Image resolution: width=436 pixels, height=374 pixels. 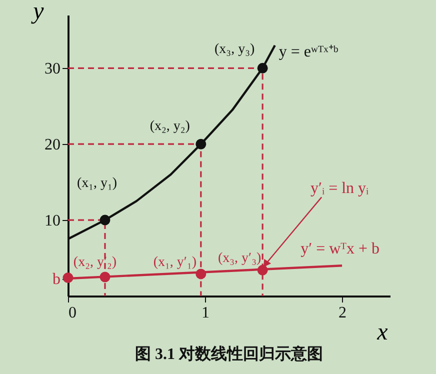 What do you see at coordinates (72, 313) in the screenshot?
I see `x-tick-label: 0` at bounding box center [72, 313].